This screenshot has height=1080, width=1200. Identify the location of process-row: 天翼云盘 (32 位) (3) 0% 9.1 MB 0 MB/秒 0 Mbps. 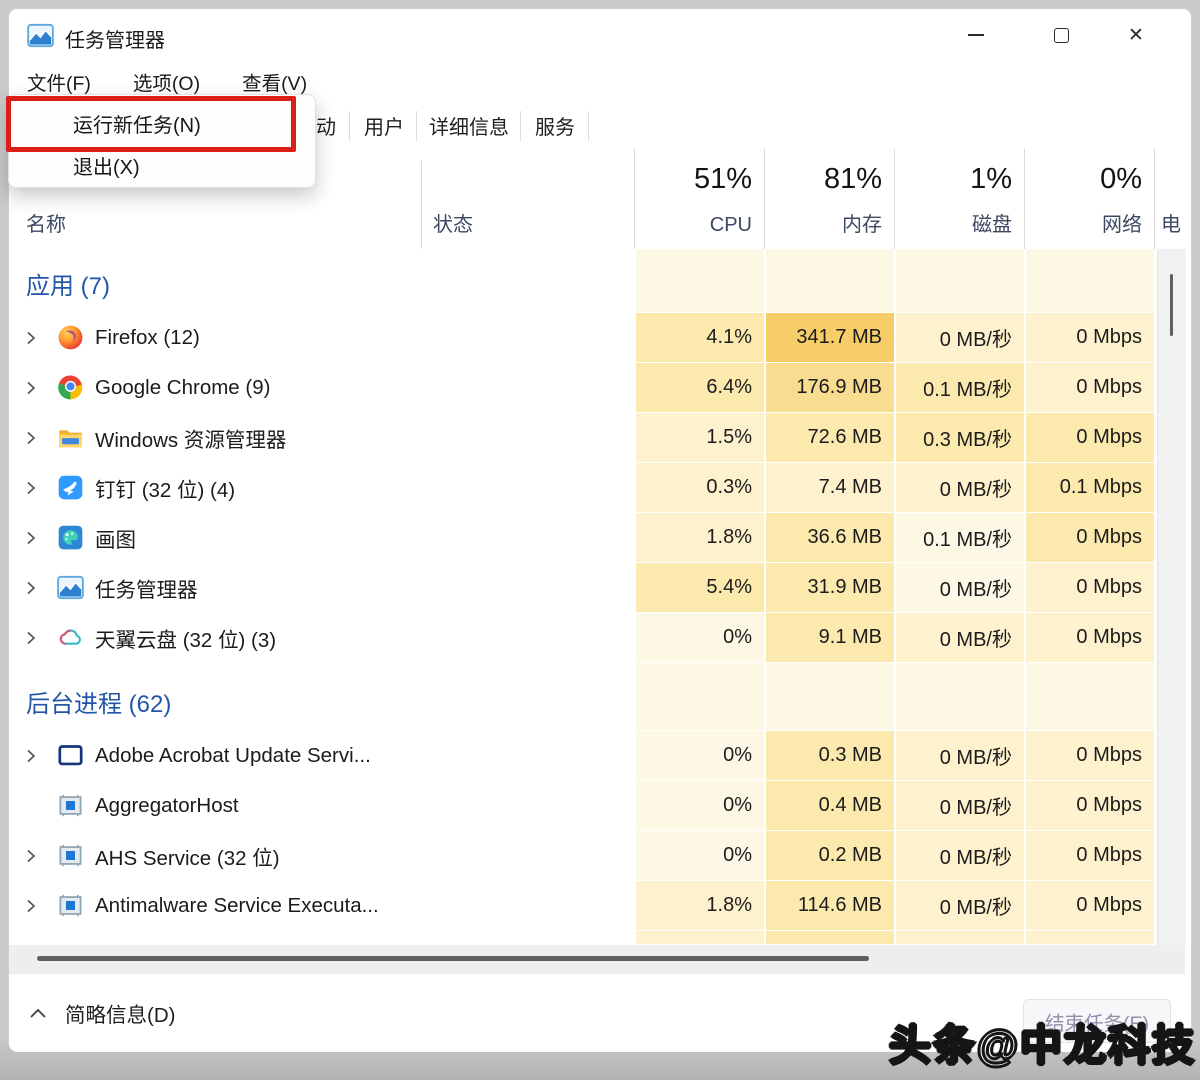
(597, 638).